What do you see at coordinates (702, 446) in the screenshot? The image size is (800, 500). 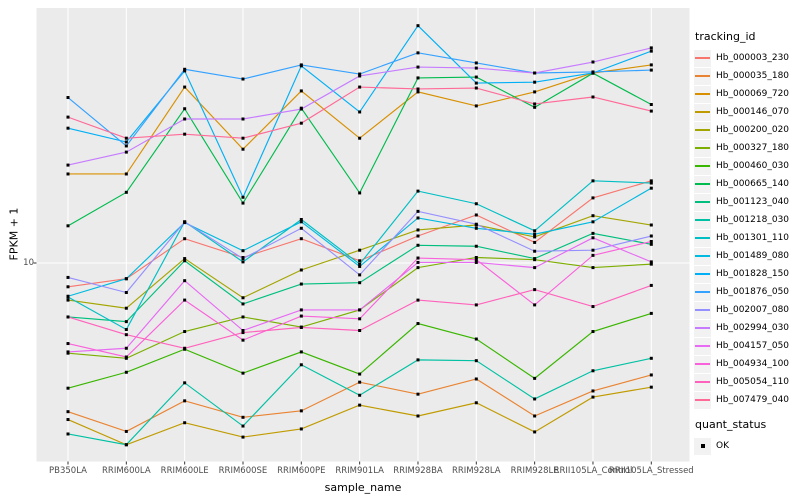 I see `quant-status-ok-key` at bounding box center [702, 446].